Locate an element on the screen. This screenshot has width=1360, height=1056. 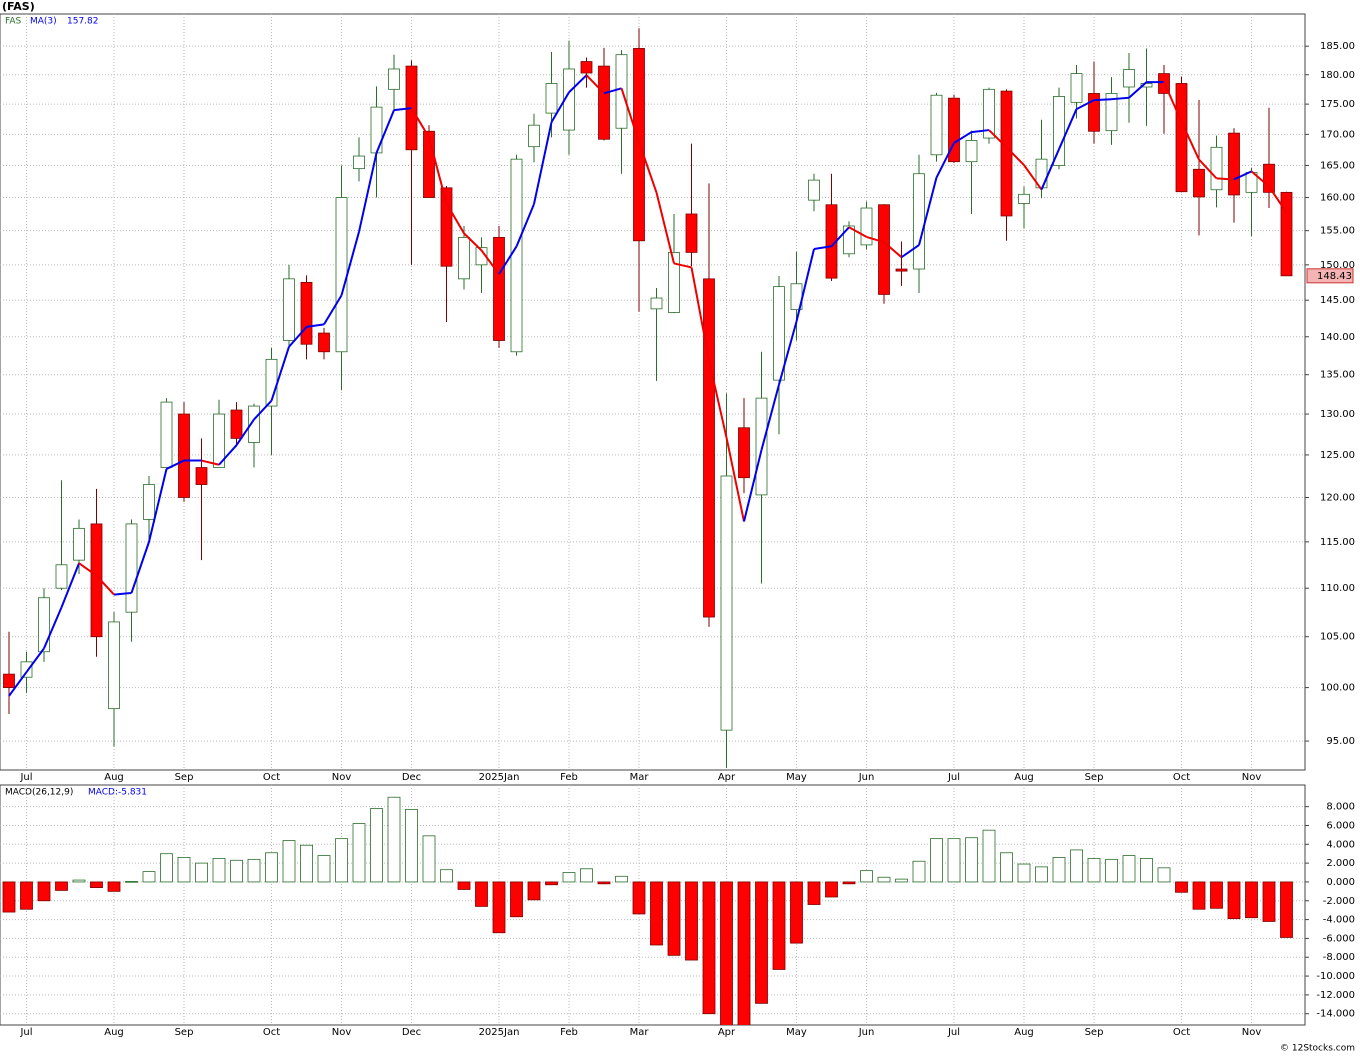
x-tick-label: Jun is located at coordinates (866, 777).